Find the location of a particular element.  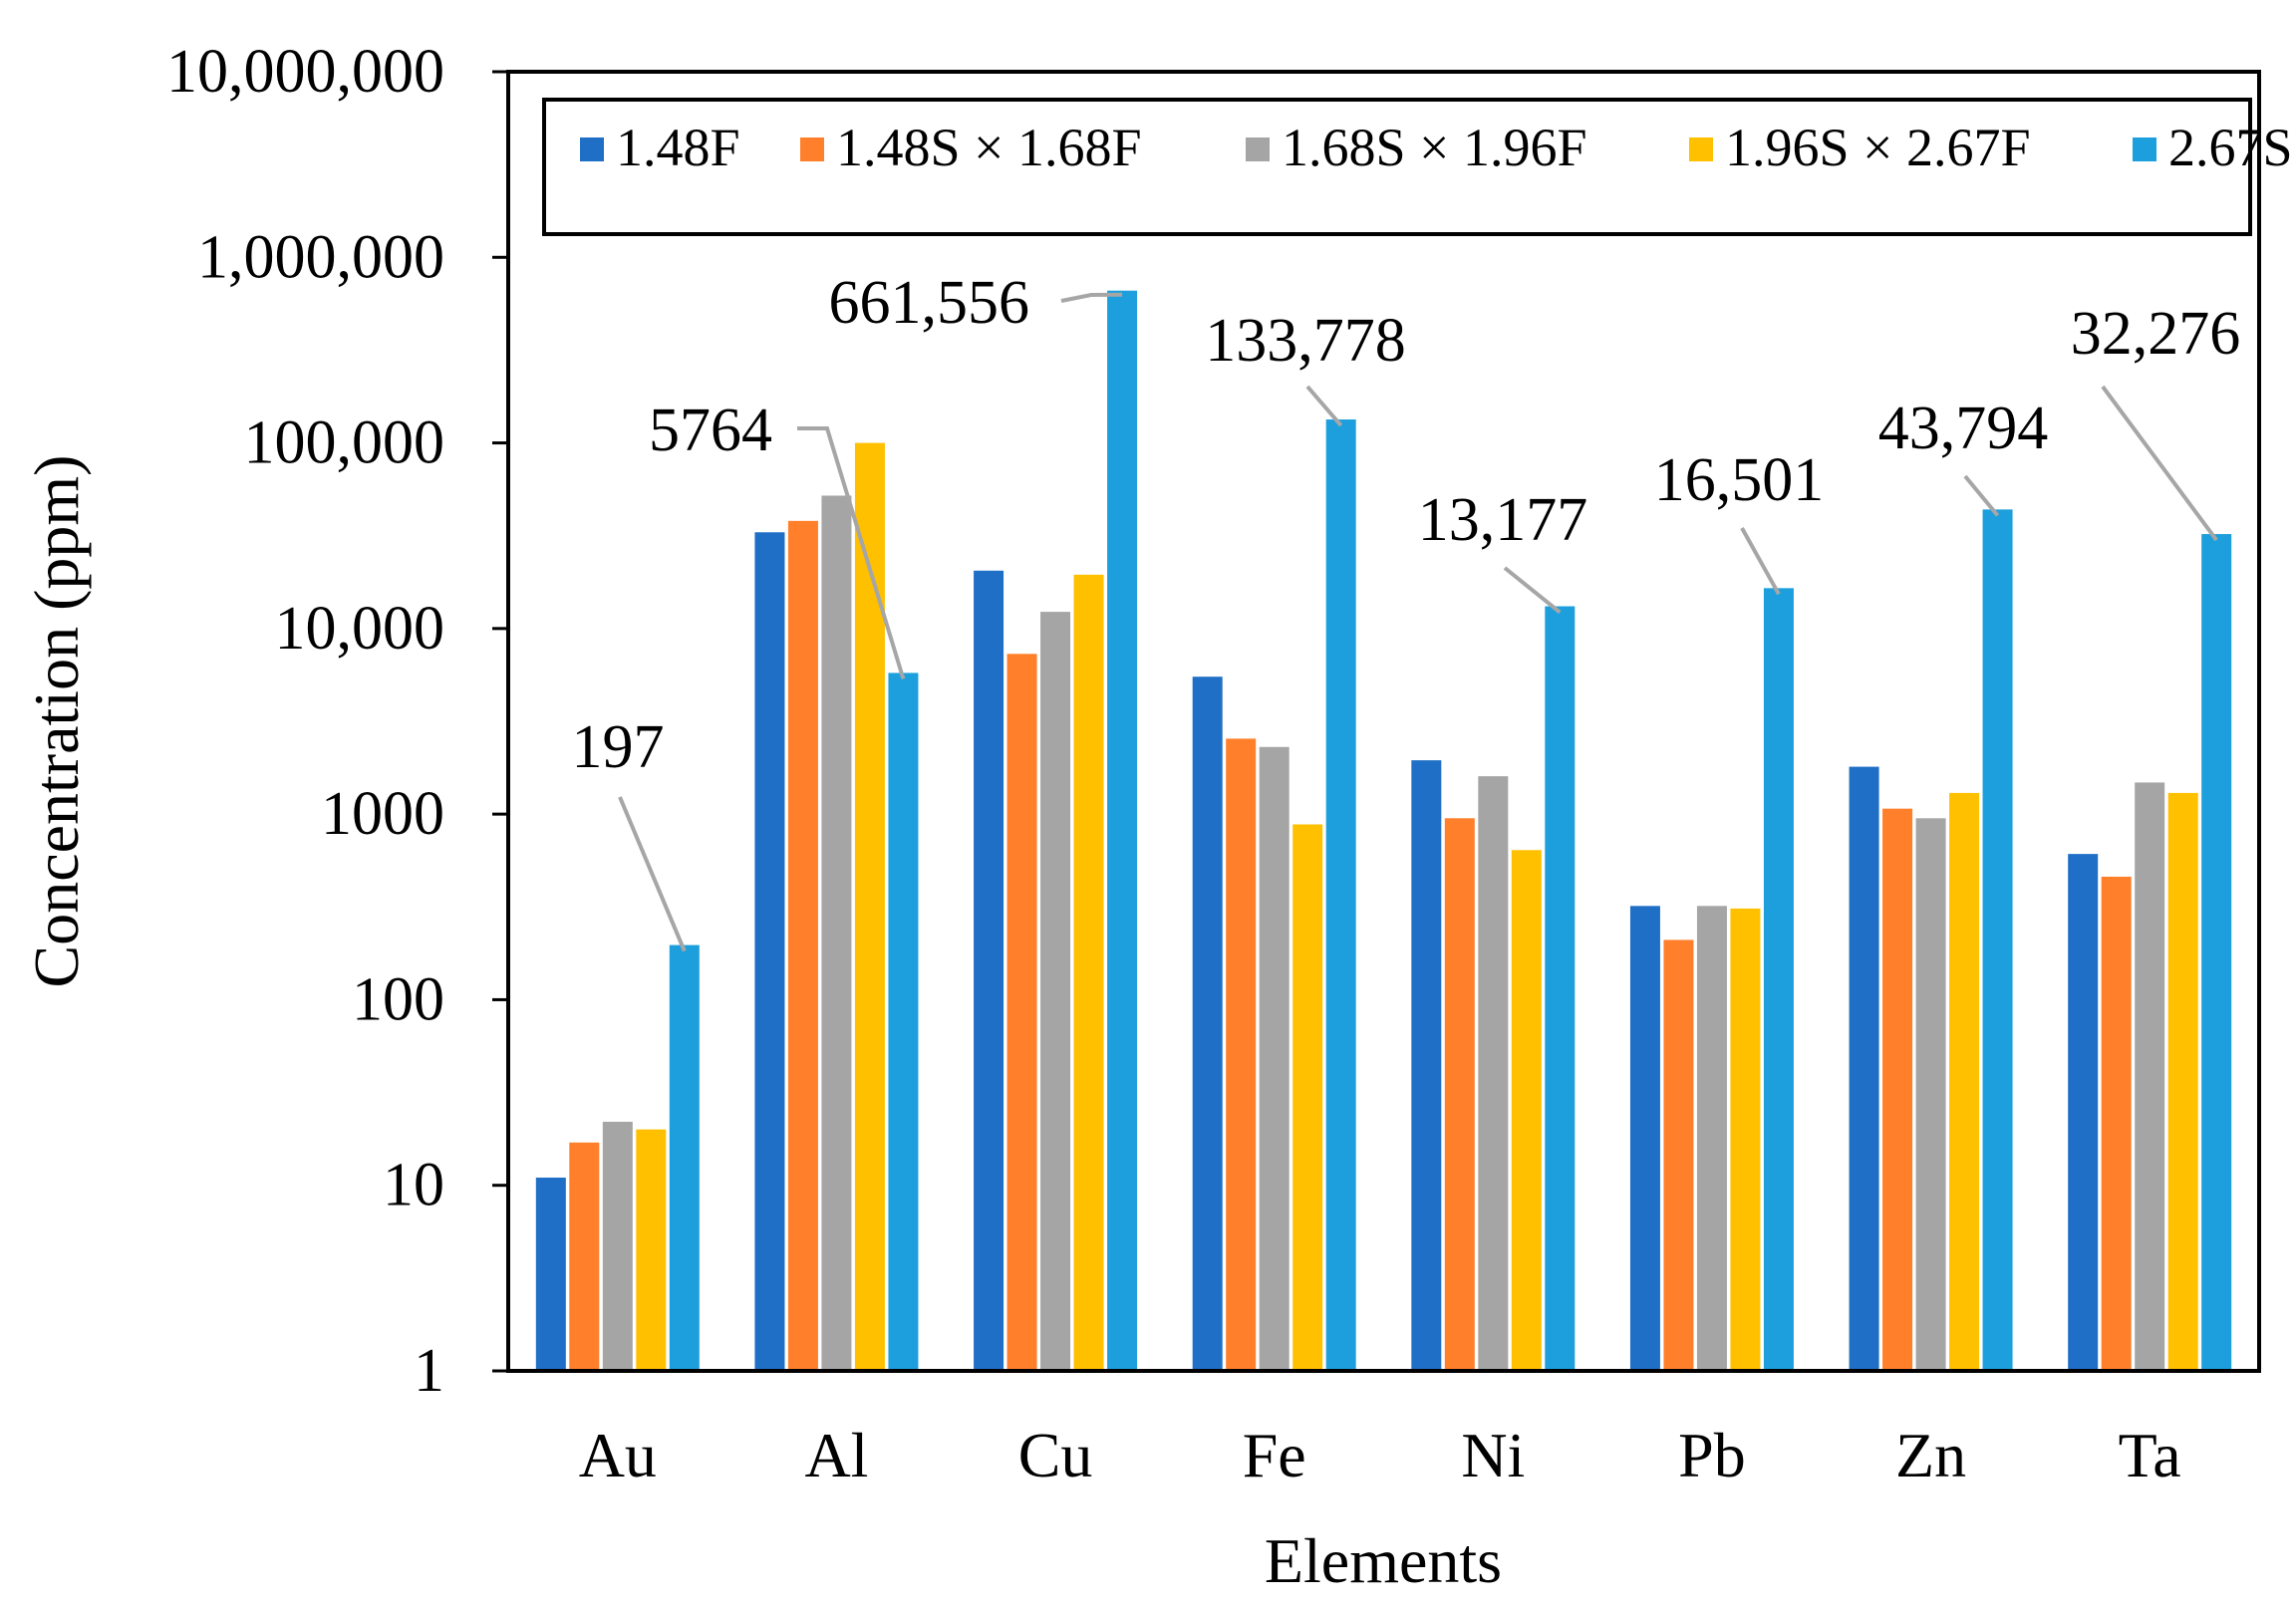

bar-zn-1-48f is located at coordinates (1864, 1069).